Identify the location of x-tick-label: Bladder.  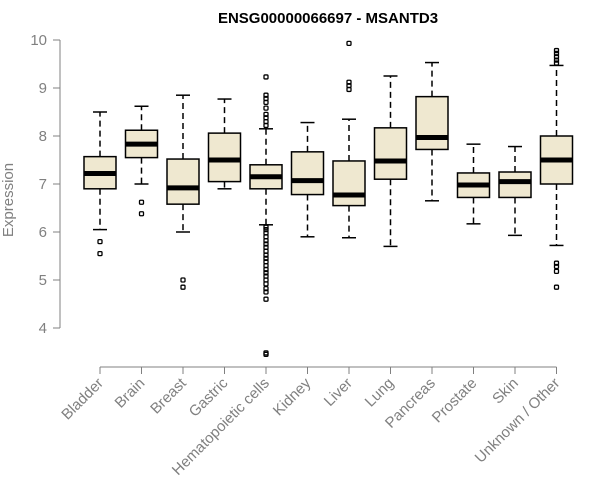
(82, 399).